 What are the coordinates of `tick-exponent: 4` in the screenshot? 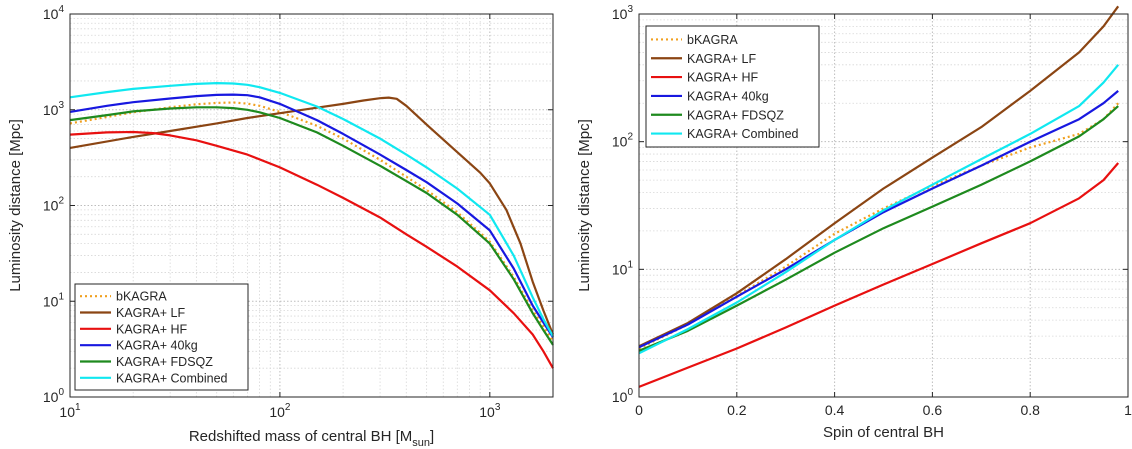 It's located at (61, 9).